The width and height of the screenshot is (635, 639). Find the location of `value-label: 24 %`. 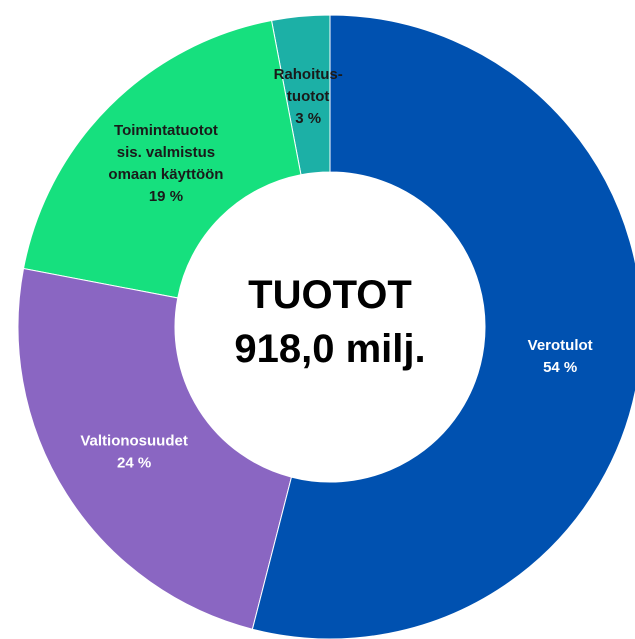

value-label: 24 % is located at coordinates (134, 462).